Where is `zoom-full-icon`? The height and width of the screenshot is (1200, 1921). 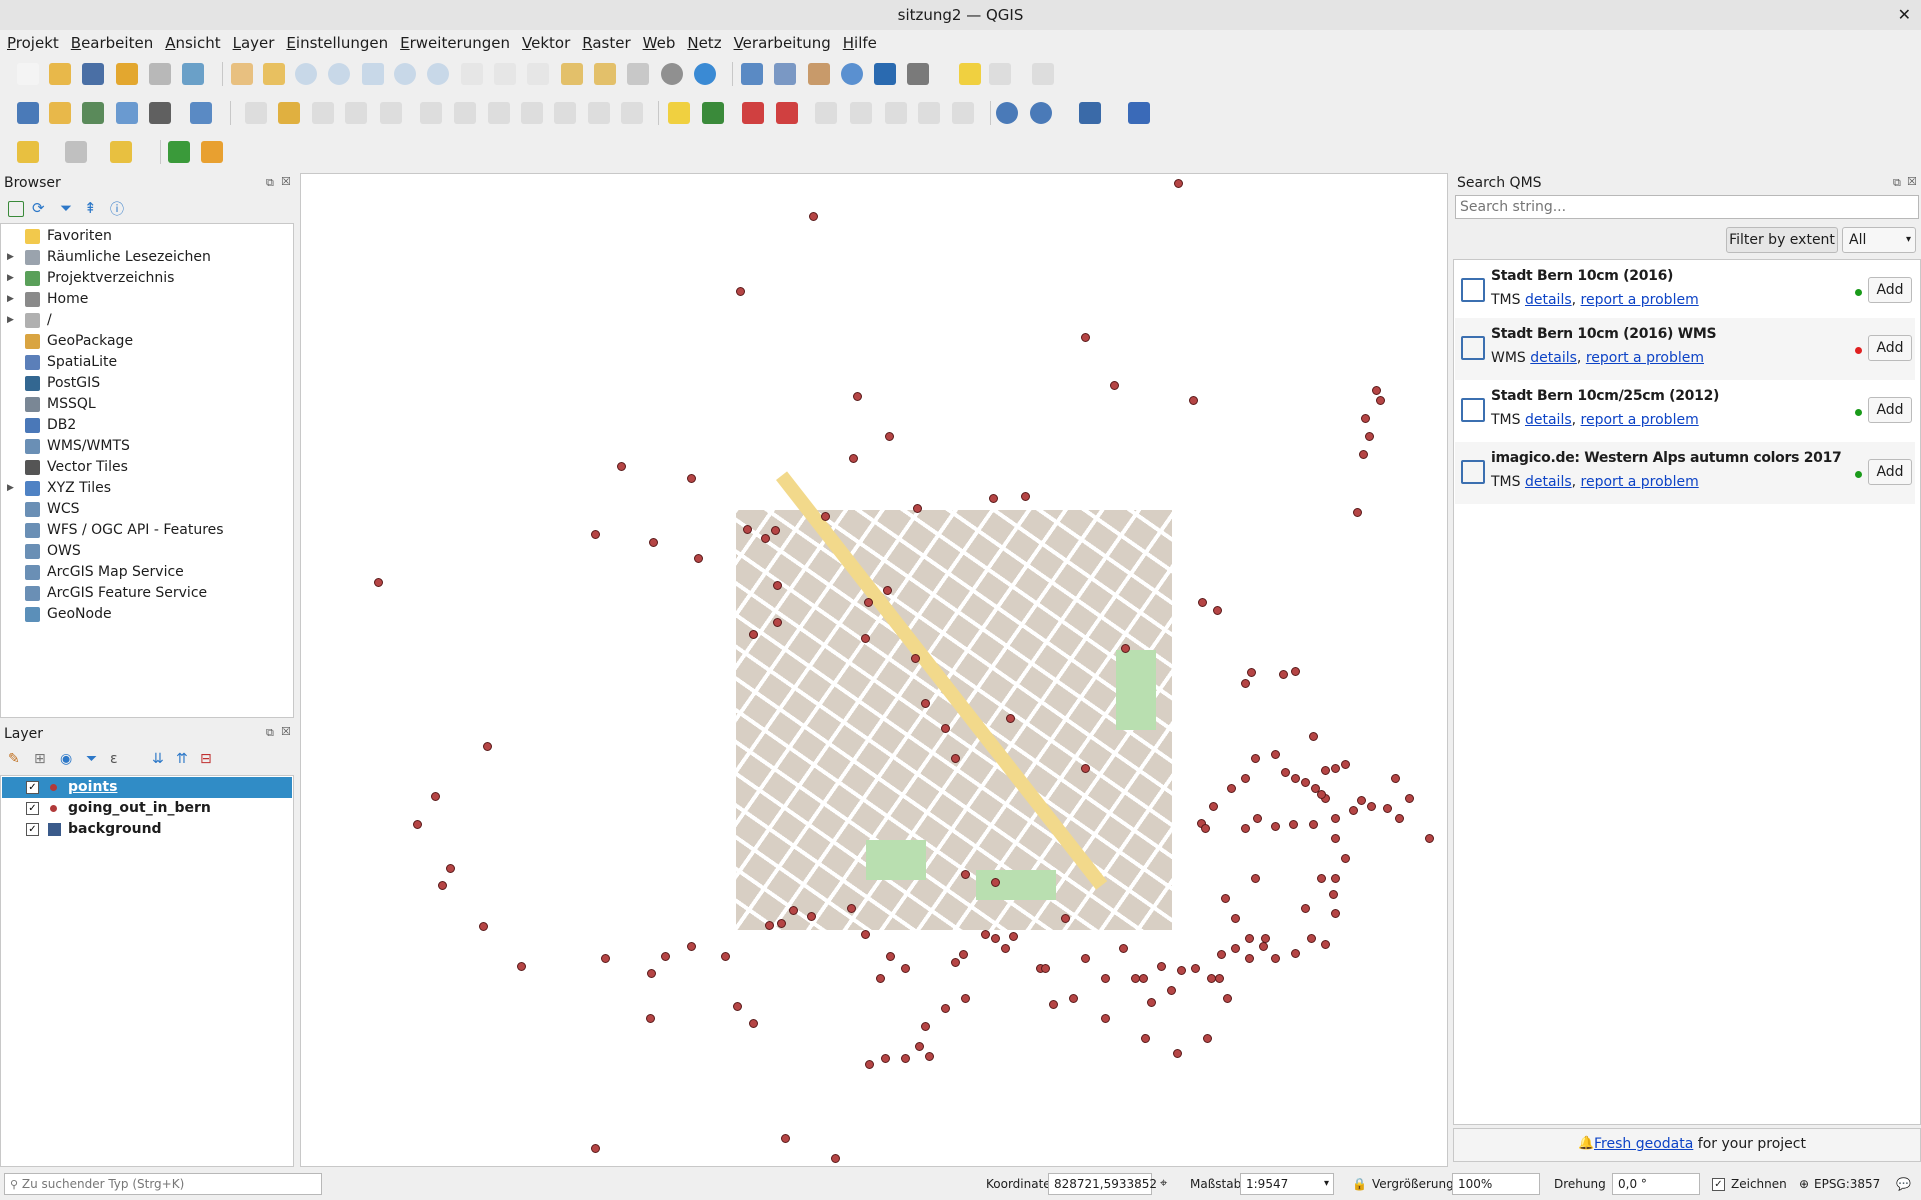 zoom-full-icon is located at coordinates (373, 74).